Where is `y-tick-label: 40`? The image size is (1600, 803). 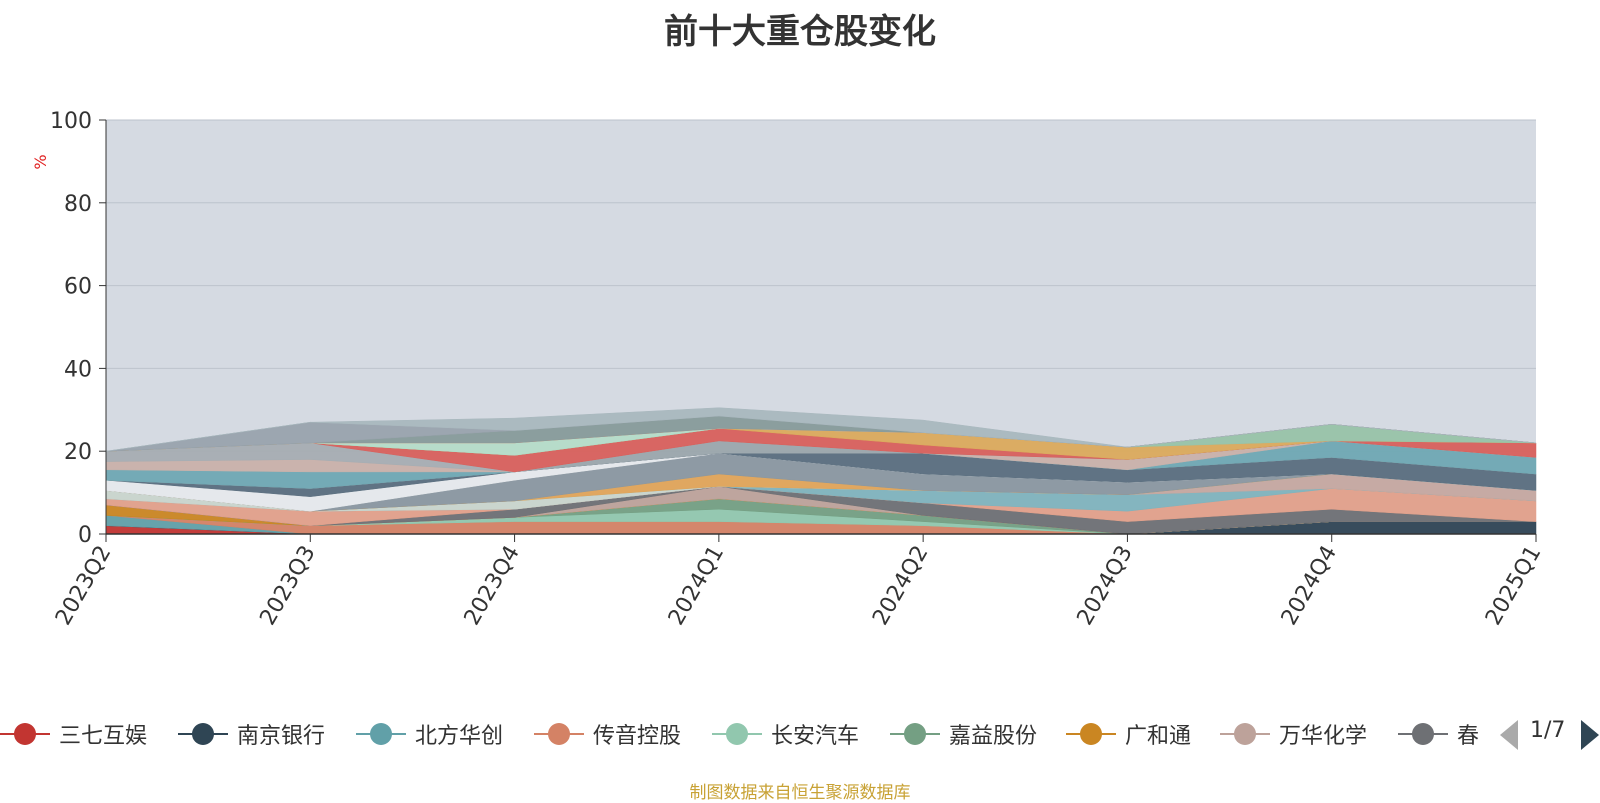 y-tick-label: 40 is located at coordinates (78, 369).